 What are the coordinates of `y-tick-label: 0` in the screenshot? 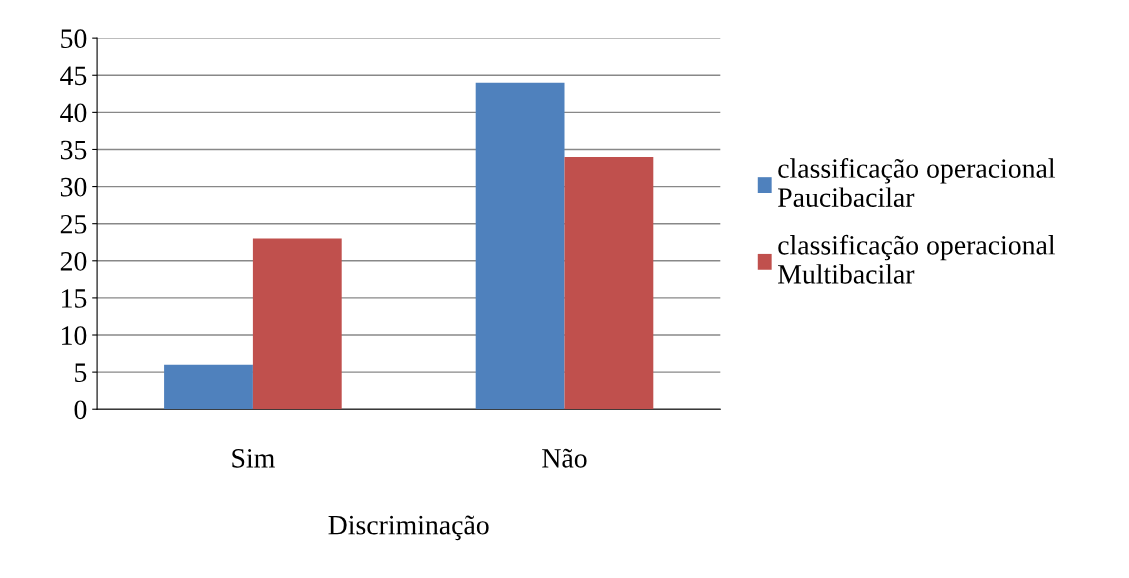 It's located at (80, 410).